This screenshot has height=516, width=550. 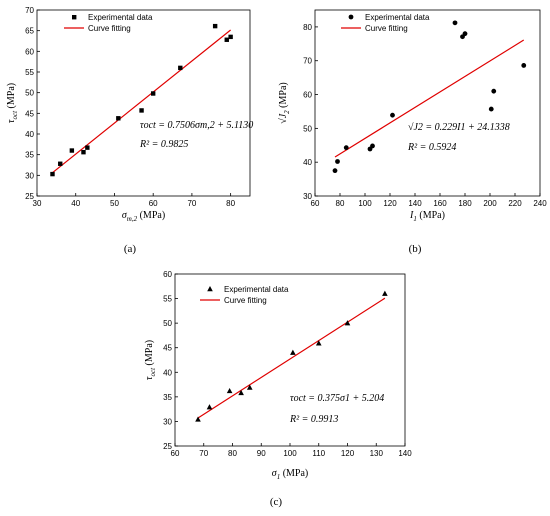 What do you see at coordinates (37, 203) in the screenshot?
I see `x-tick-label: 30` at bounding box center [37, 203].